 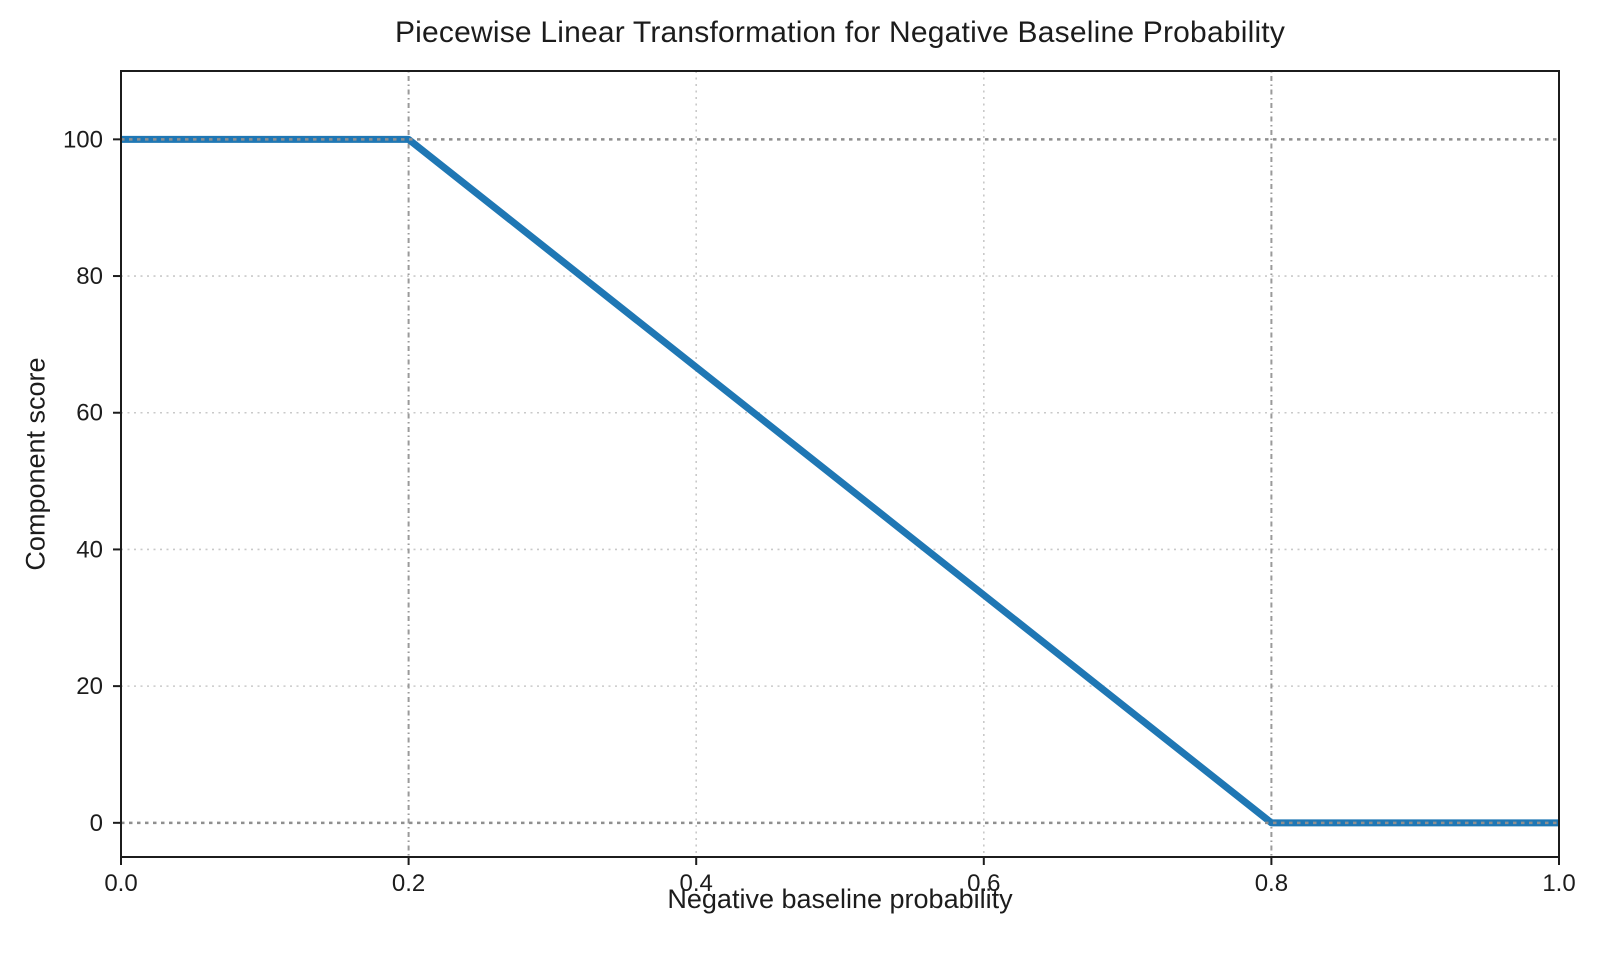 What do you see at coordinates (840, 899) in the screenshot?
I see `x-axis-label: Negative baseline probability` at bounding box center [840, 899].